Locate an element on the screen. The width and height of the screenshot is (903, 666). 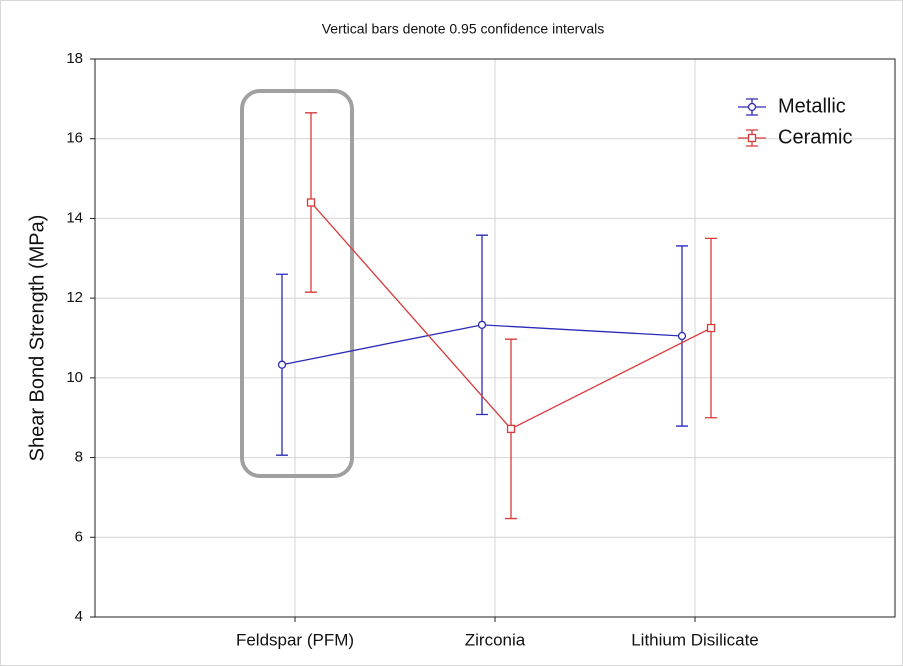
x-tick-label: Feldspar (PFM) is located at coordinates (295, 639).